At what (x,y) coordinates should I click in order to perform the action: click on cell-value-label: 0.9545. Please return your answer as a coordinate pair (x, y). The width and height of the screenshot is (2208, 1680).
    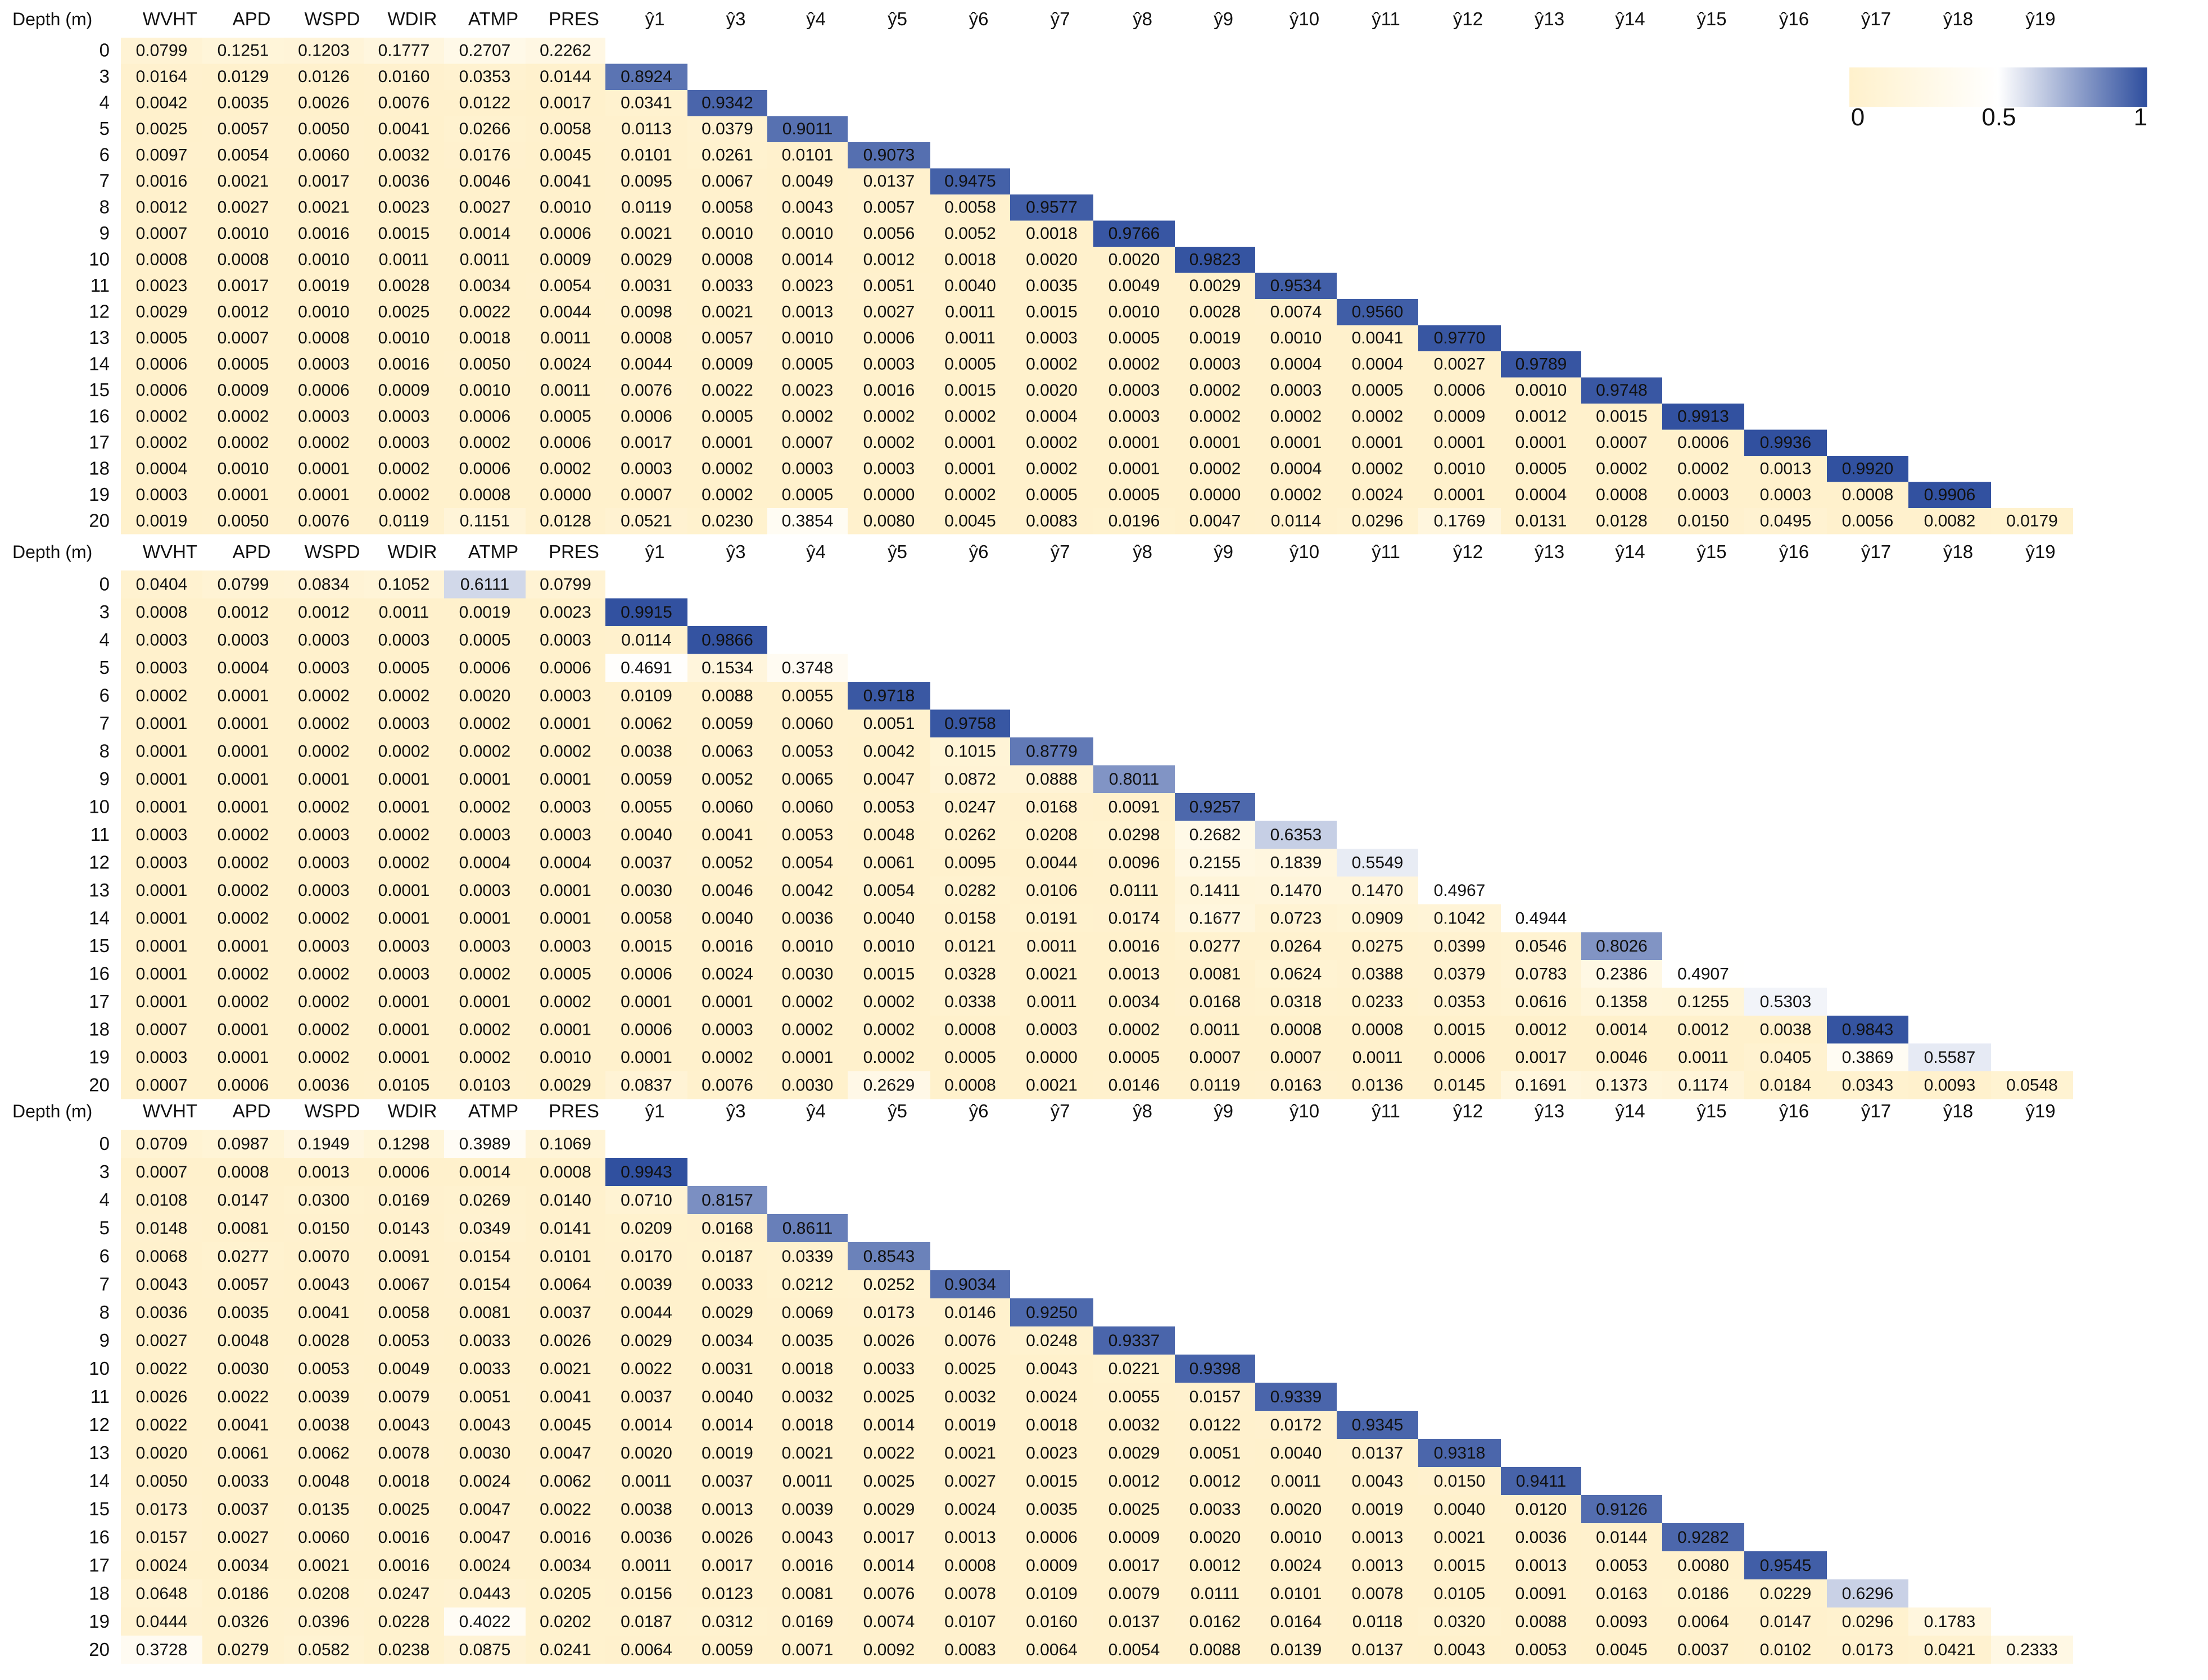
    Looking at the image, I should click on (1786, 1565).